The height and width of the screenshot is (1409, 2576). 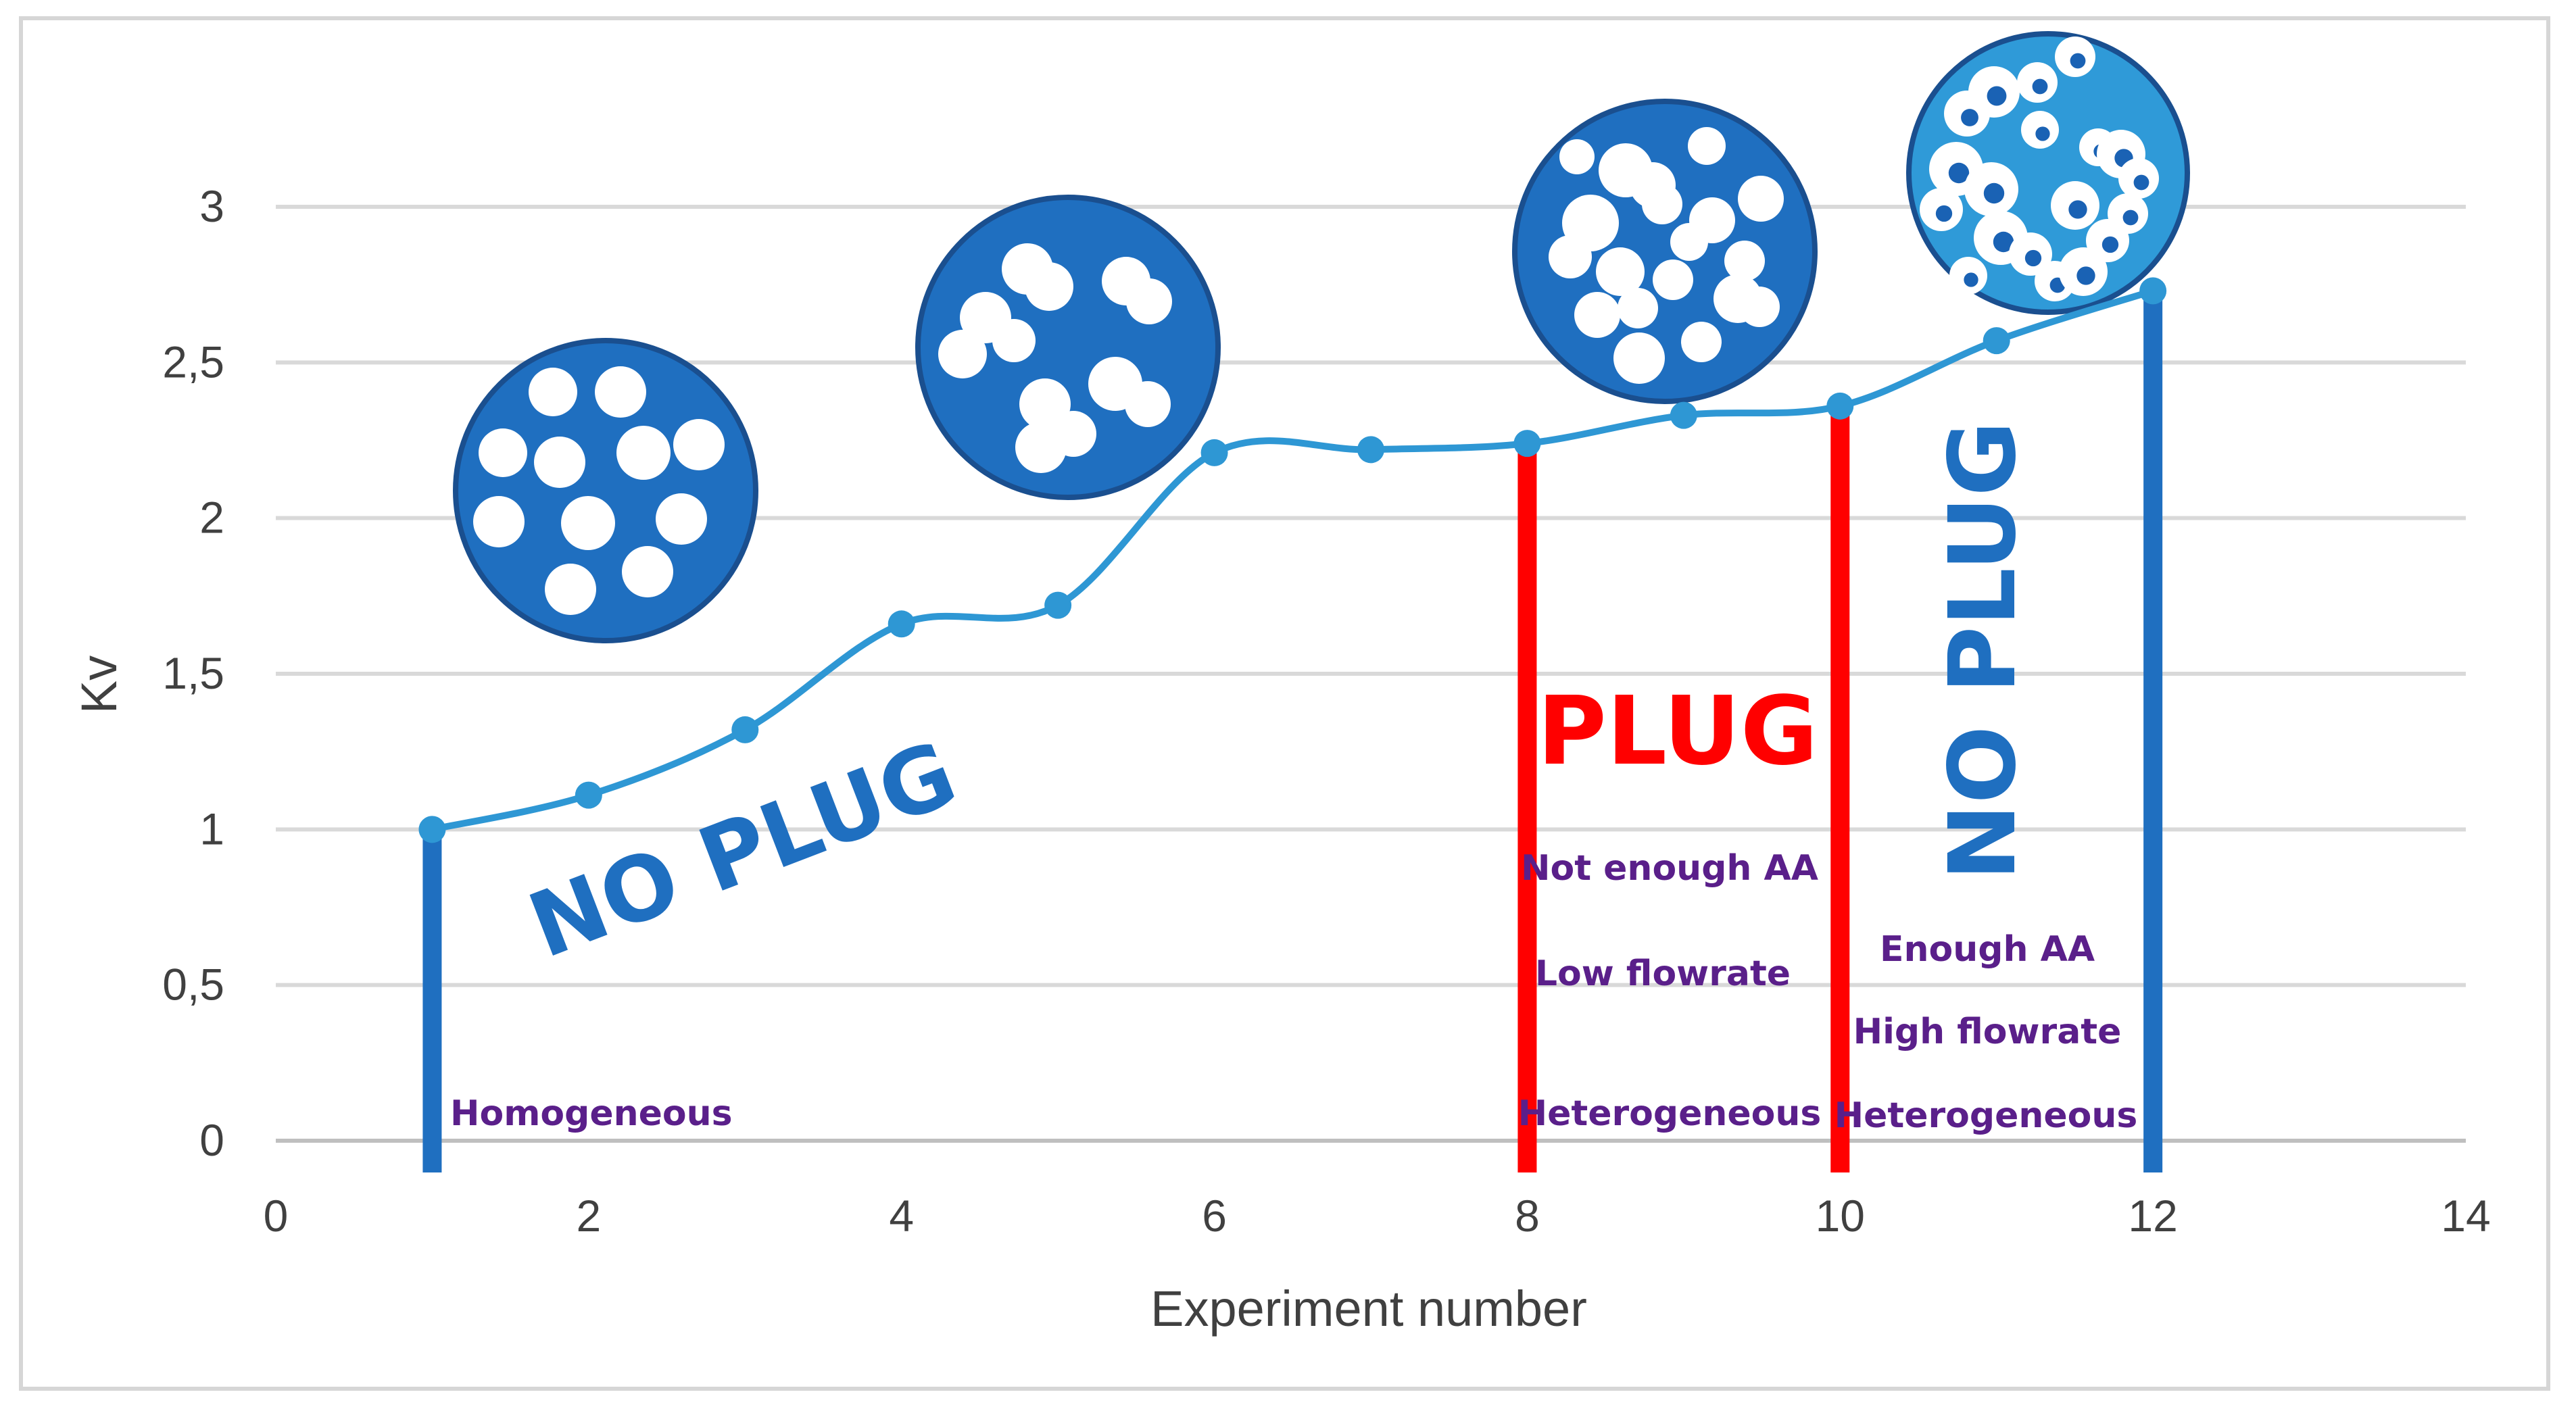 I want to click on x-axis-title: Experiment number, so click(x=1368, y=1309).